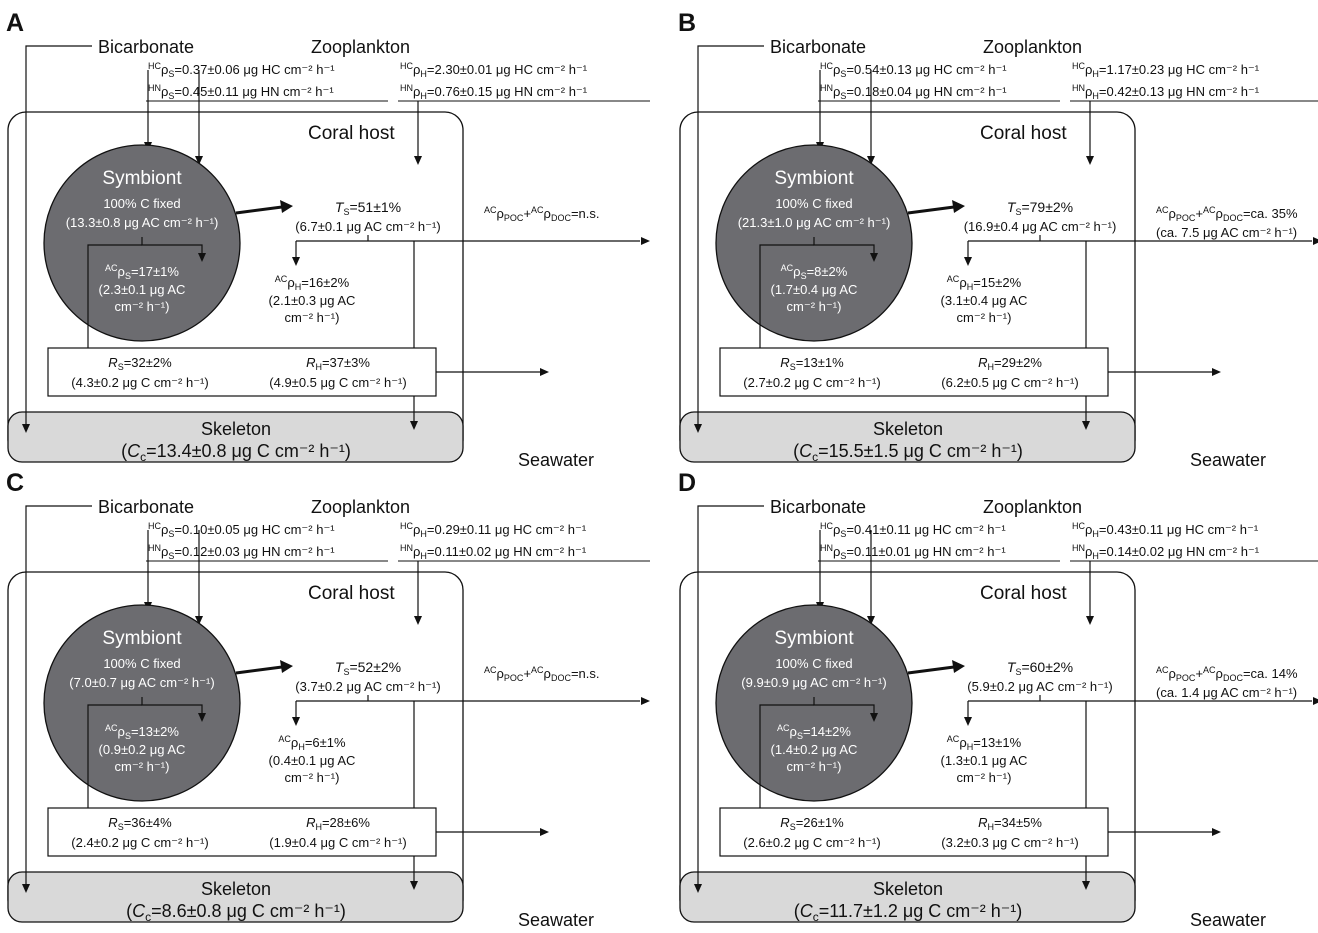 The image size is (1318, 933). What do you see at coordinates (241, 530) in the screenshot?
I see `hc-rho-s: HCρS=0.10±0.05 μg HC cm⁻² h⁻¹` at bounding box center [241, 530].